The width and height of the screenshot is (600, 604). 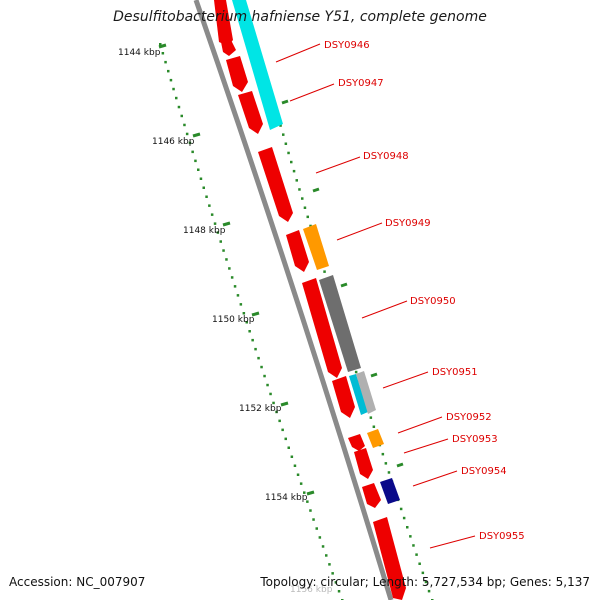 What do you see at coordinates (77, 582) in the screenshot?
I see `accession-text: Accession: NC_007907` at bounding box center [77, 582].